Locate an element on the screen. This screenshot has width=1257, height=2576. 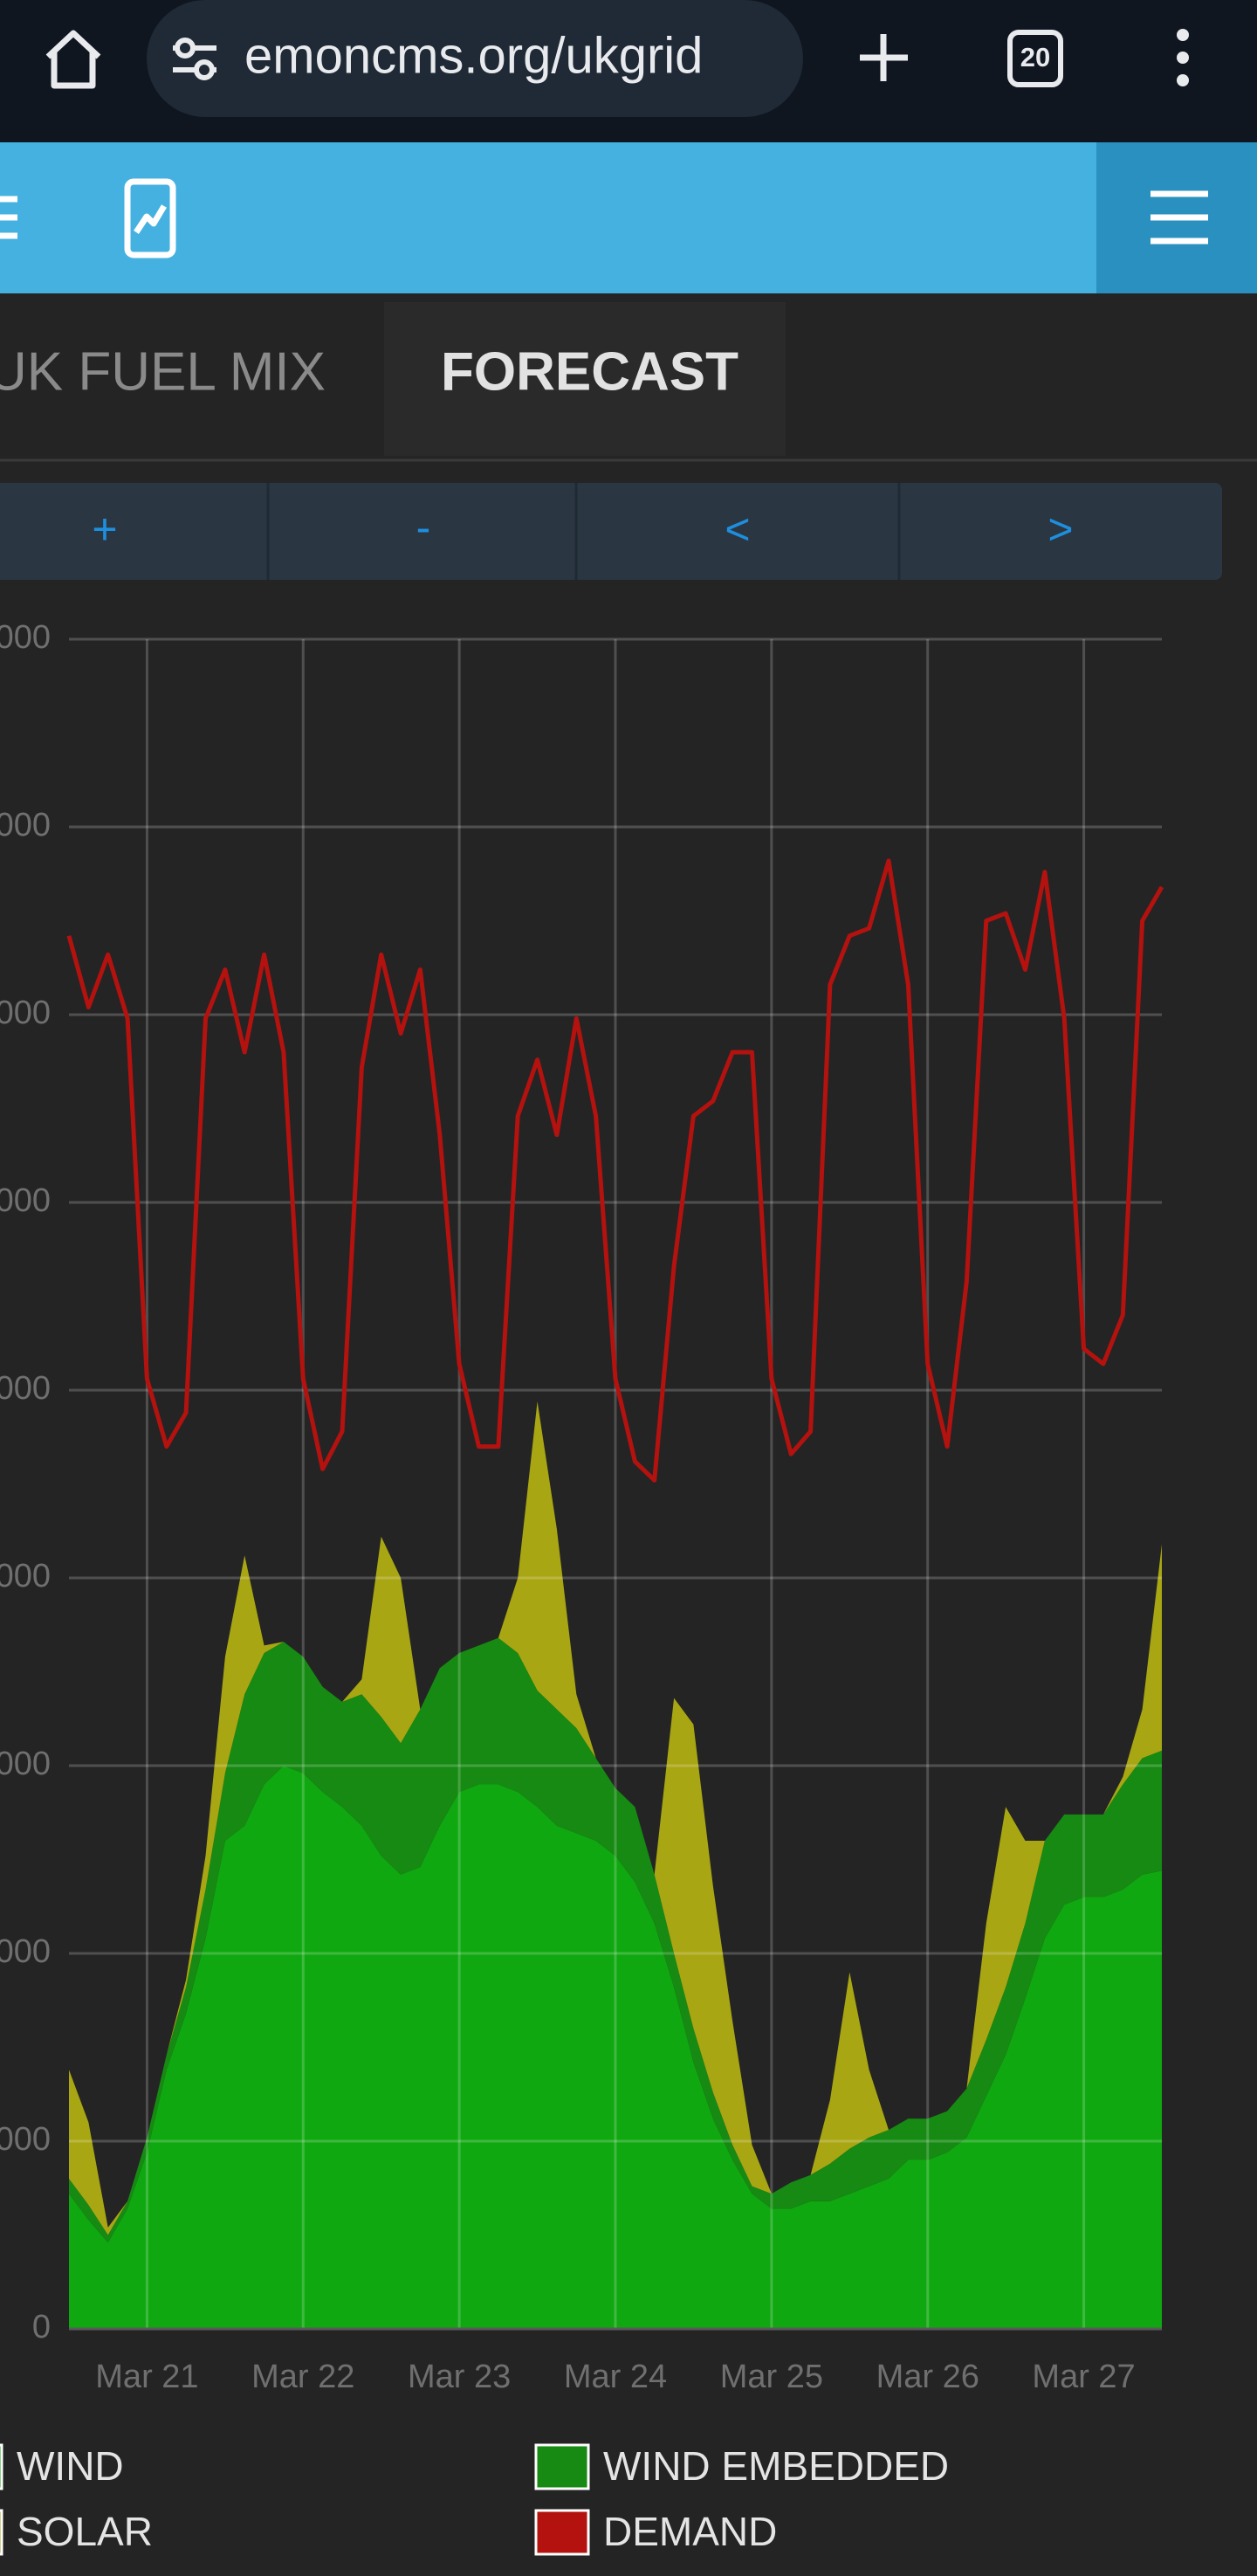
menu-icon is located at coordinates (1179, 217).